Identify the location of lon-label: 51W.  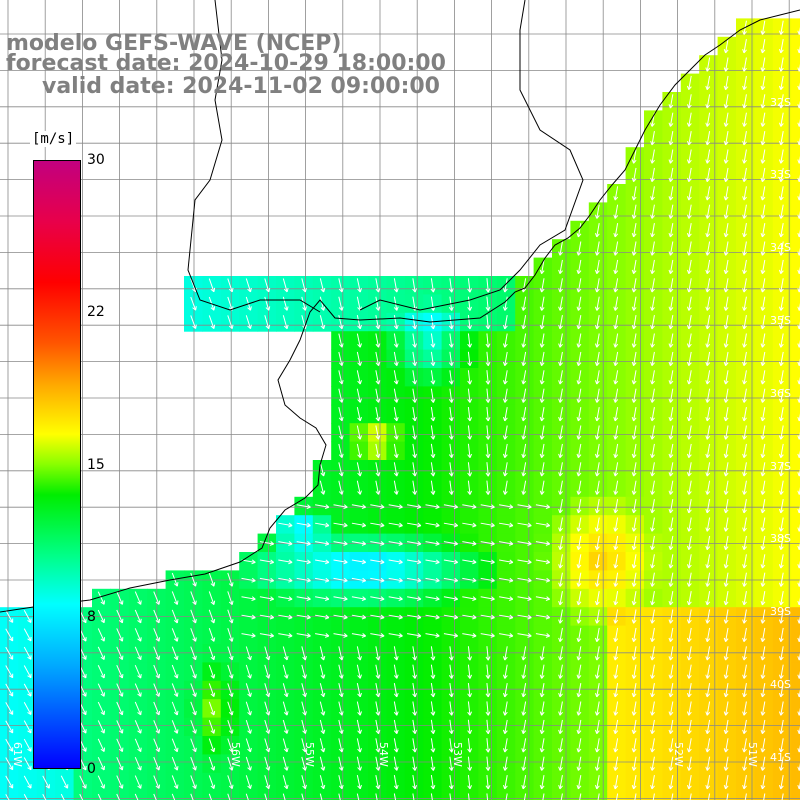
(752, 754).